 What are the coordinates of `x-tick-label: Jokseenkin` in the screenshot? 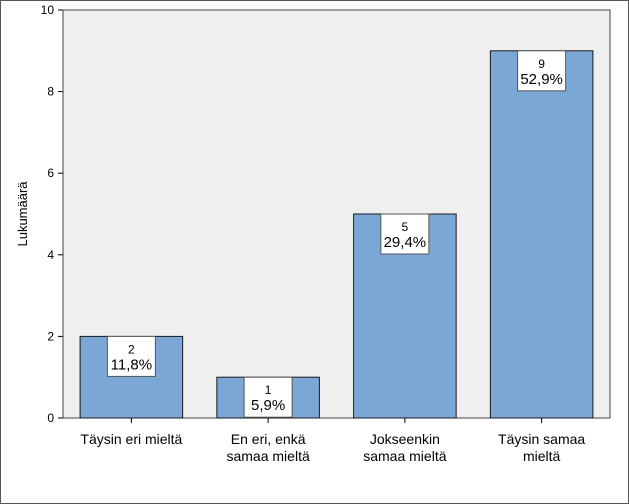 It's located at (405, 439).